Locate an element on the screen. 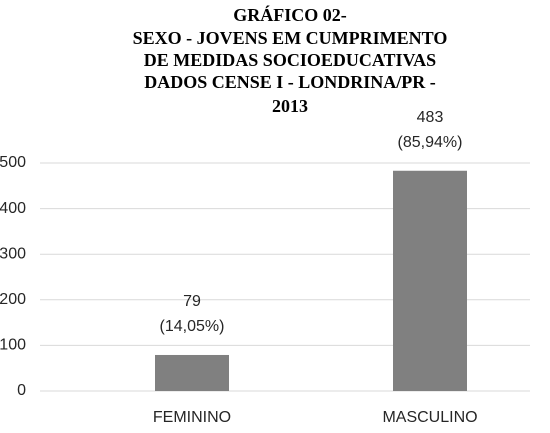 The height and width of the screenshot is (433, 550). x-tick-label: MASCULINO is located at coordinates (429, 417).